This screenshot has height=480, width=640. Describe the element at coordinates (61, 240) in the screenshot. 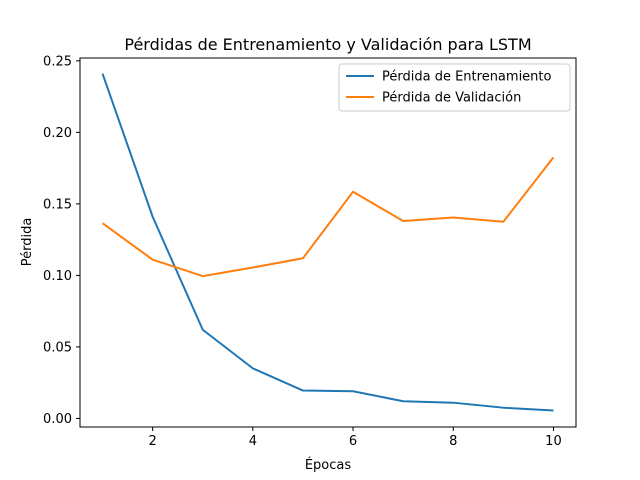

I see `y-axis: 0.00 0.05 0.10 0.15 0.20 0.25` at that location.